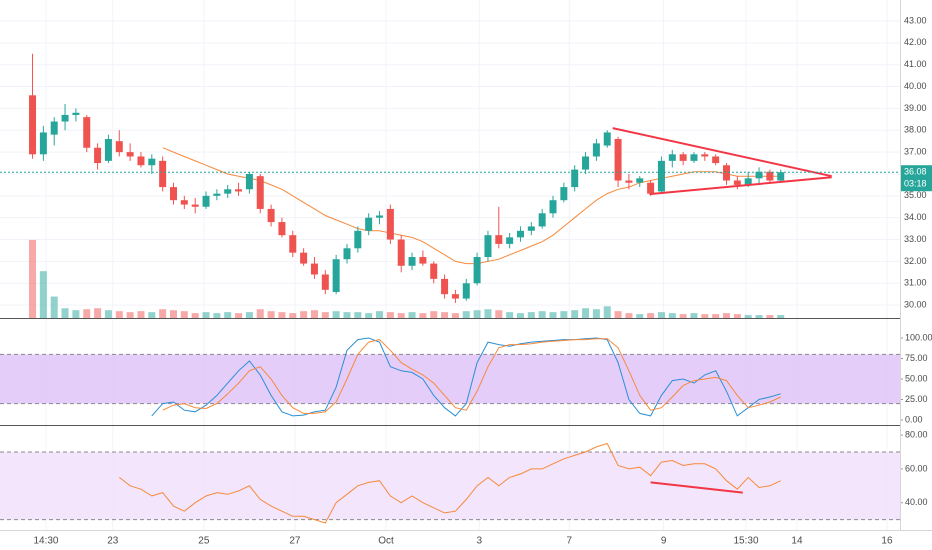 Image resolution: width=932 pixels, height=550 pixels. What do you see at coordinates (915, 20) in the screenshot?
I see `y-tick-label: 43.00` at bounding box center [915, 20].